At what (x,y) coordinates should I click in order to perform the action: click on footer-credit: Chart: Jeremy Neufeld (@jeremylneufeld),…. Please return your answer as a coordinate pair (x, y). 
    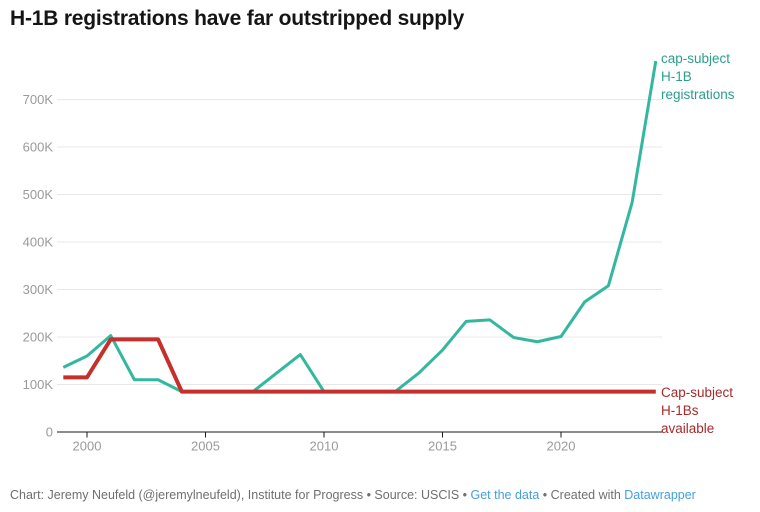
    Looking at the image, I should click on (240, 495).